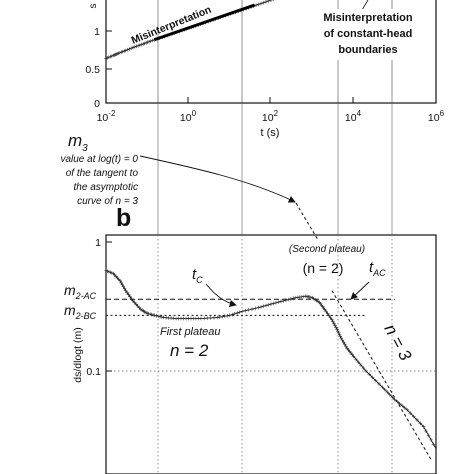 The width and height of the screenshot is (474, 474). What do you see at coordinates (107, 201) in the screenshot?
I see `m3-note-line4: curve of n = 3` at bounding box center [107, 201].